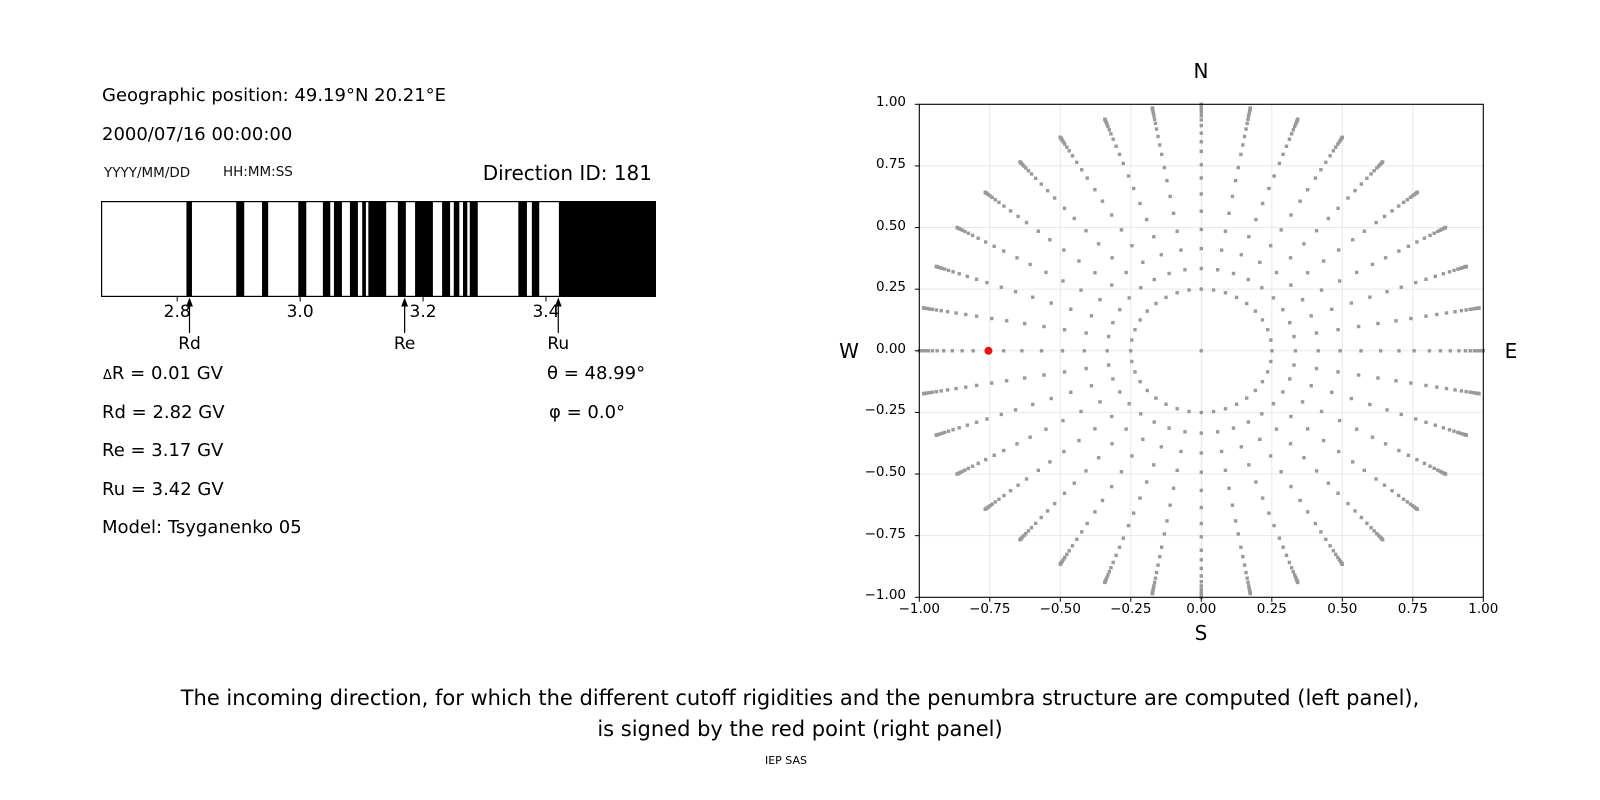 The height and width of the screenshot is (800, 1600). Describe the element at coordinates (890, 102) in the screenshot. I see `y-tick-label: 1.00` at that location.